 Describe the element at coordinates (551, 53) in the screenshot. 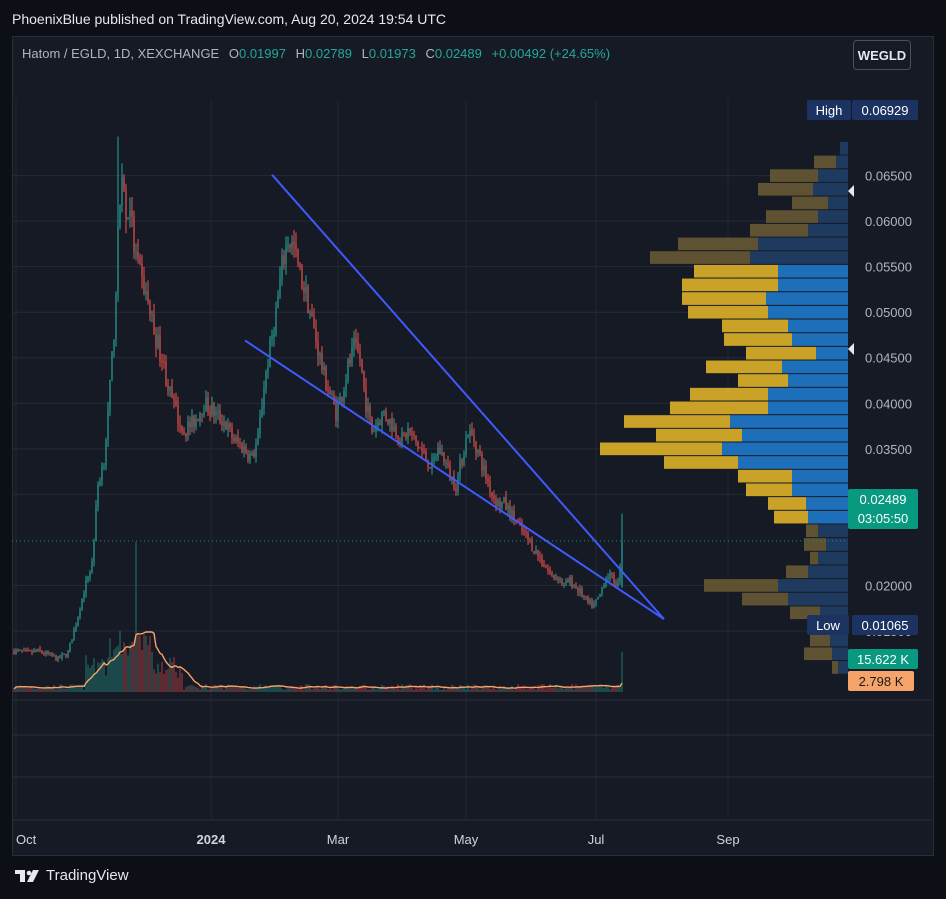

I see `change-value: +0.00492 (+24.65%)` at that location.